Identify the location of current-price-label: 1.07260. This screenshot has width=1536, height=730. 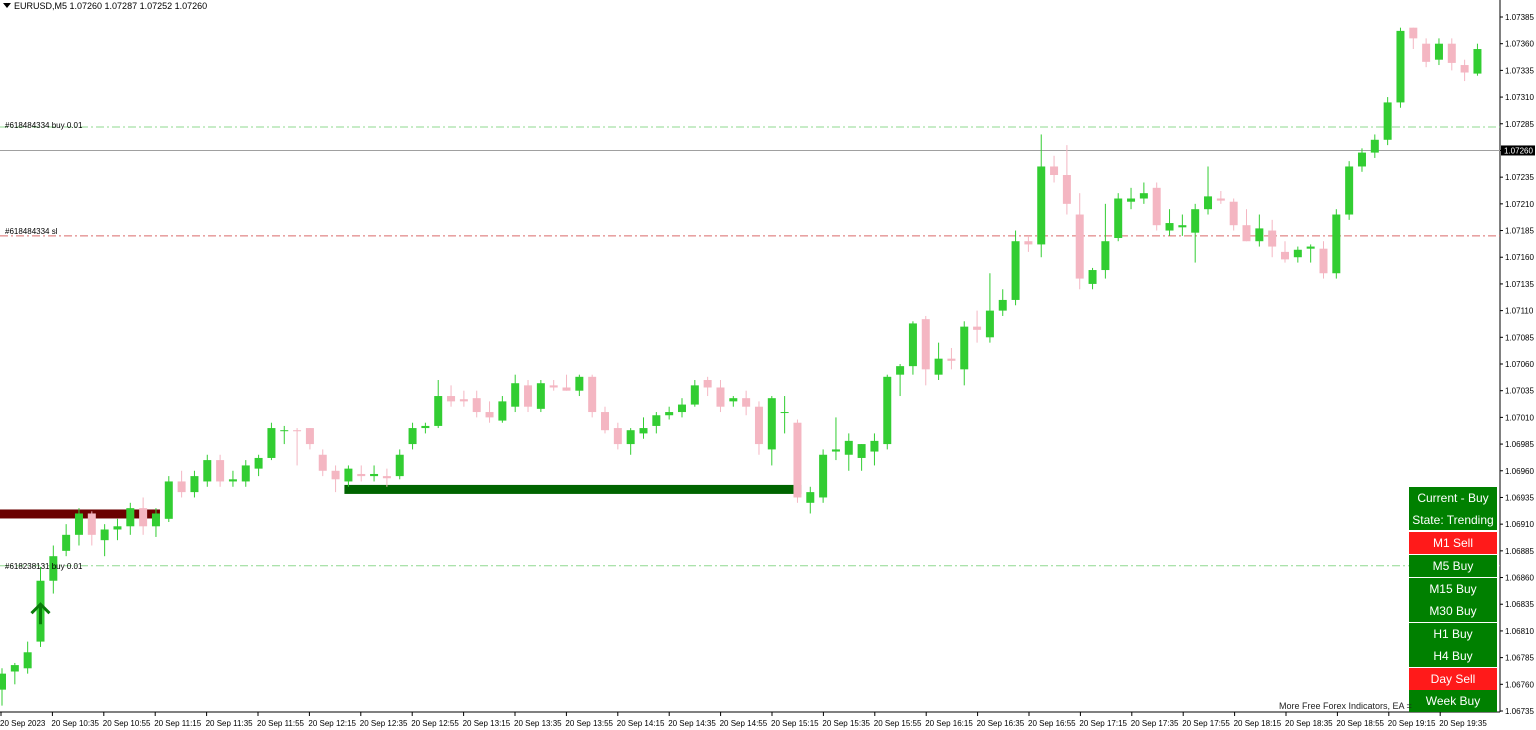
(1518, 150).